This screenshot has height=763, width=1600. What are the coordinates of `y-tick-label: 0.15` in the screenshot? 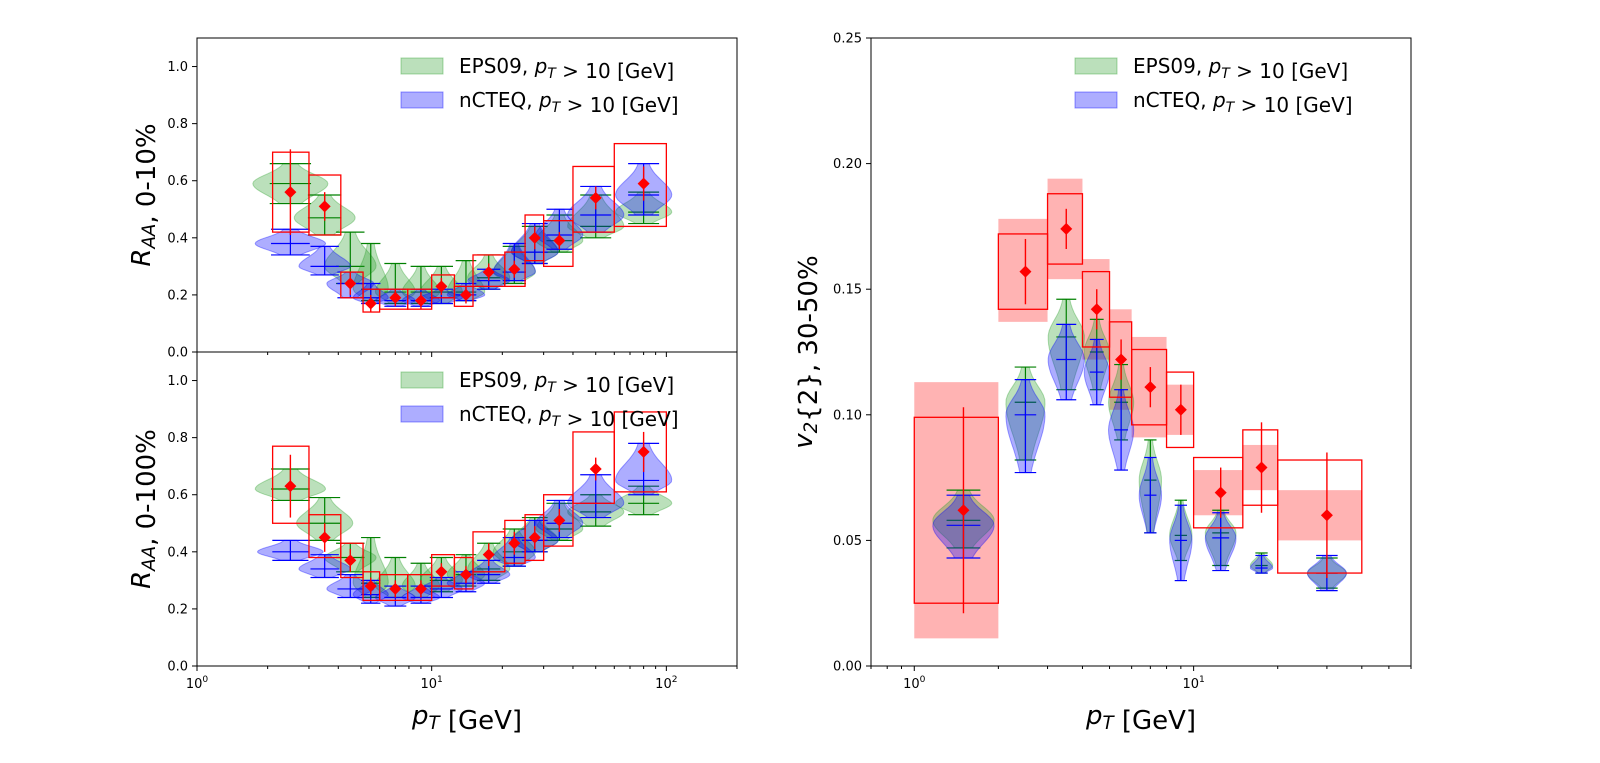 It's located at (847, 290).